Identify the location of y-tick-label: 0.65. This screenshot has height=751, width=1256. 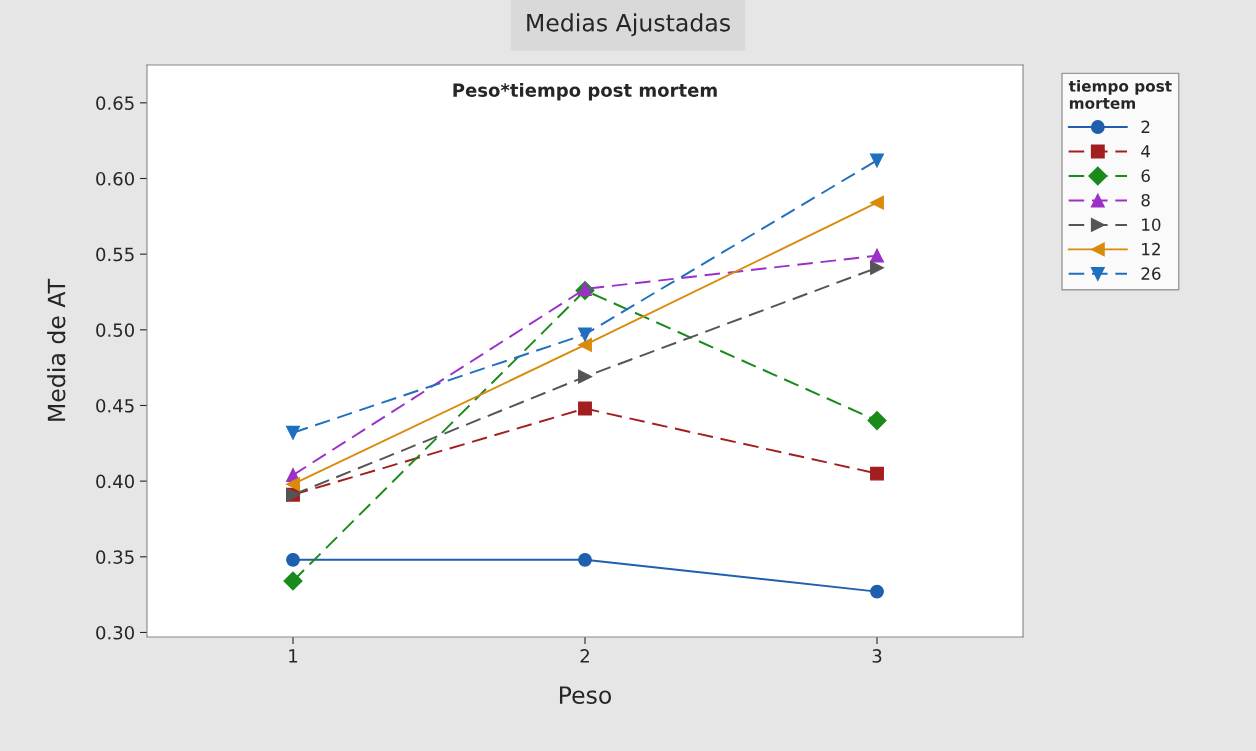
(115, 103).